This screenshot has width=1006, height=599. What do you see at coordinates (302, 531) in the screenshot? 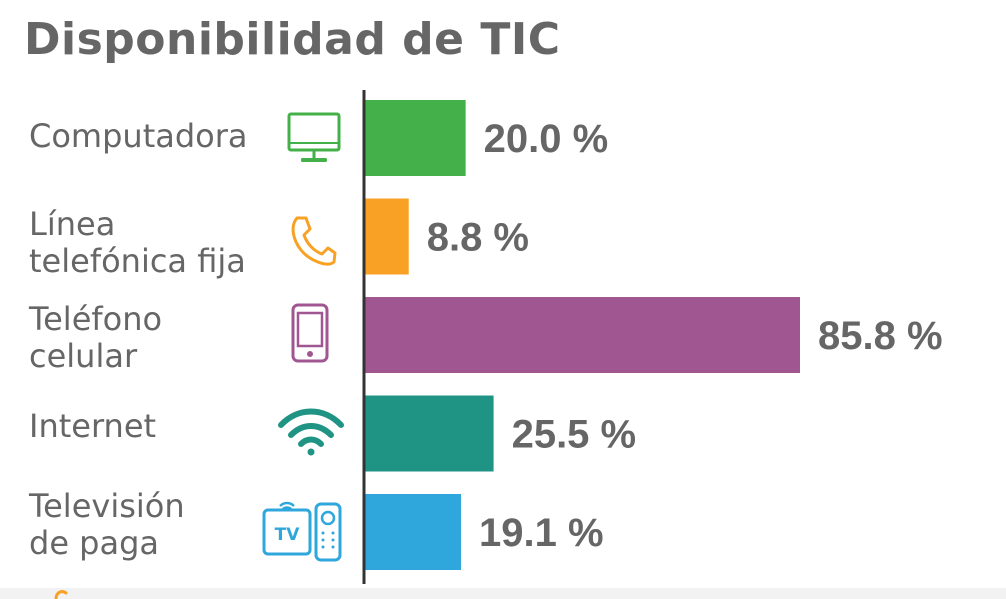
I see `tv-remote-icon: TV` at bounding box center [302, 531].